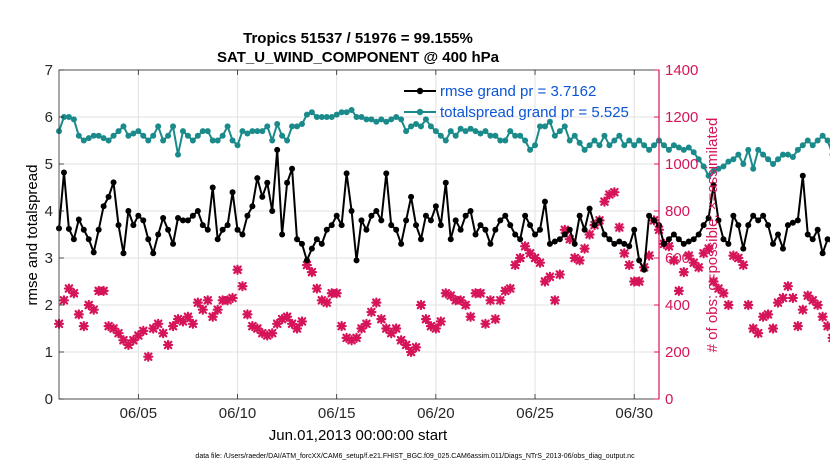  Describe the element at coordinates (634, 413) in the screenshot. I see `x-tick-label: 06/30` at that location.